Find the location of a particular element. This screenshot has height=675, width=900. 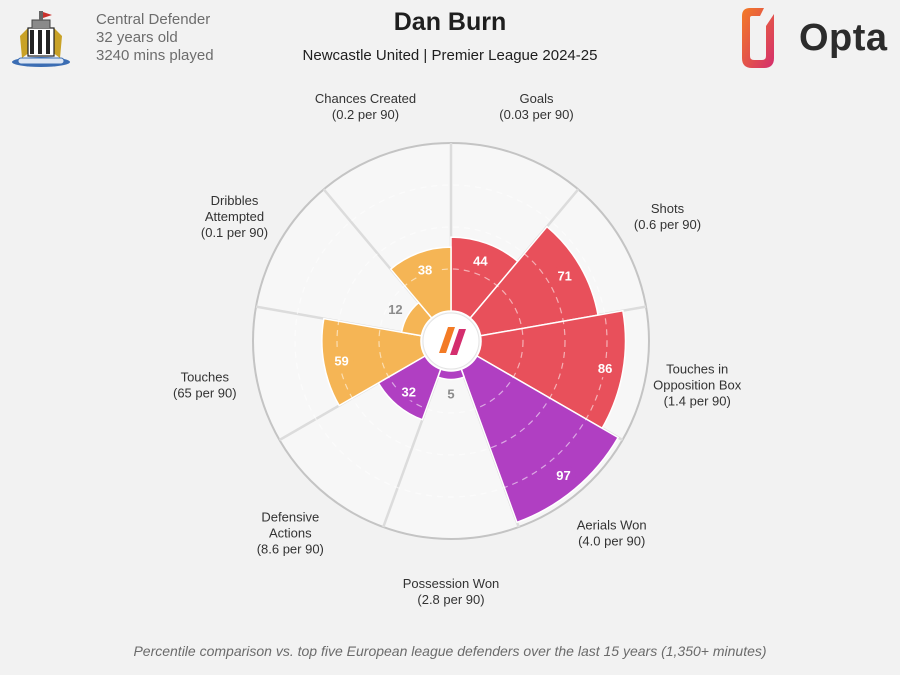

value-label-shots: 71 is located at coordinates (564, 275).